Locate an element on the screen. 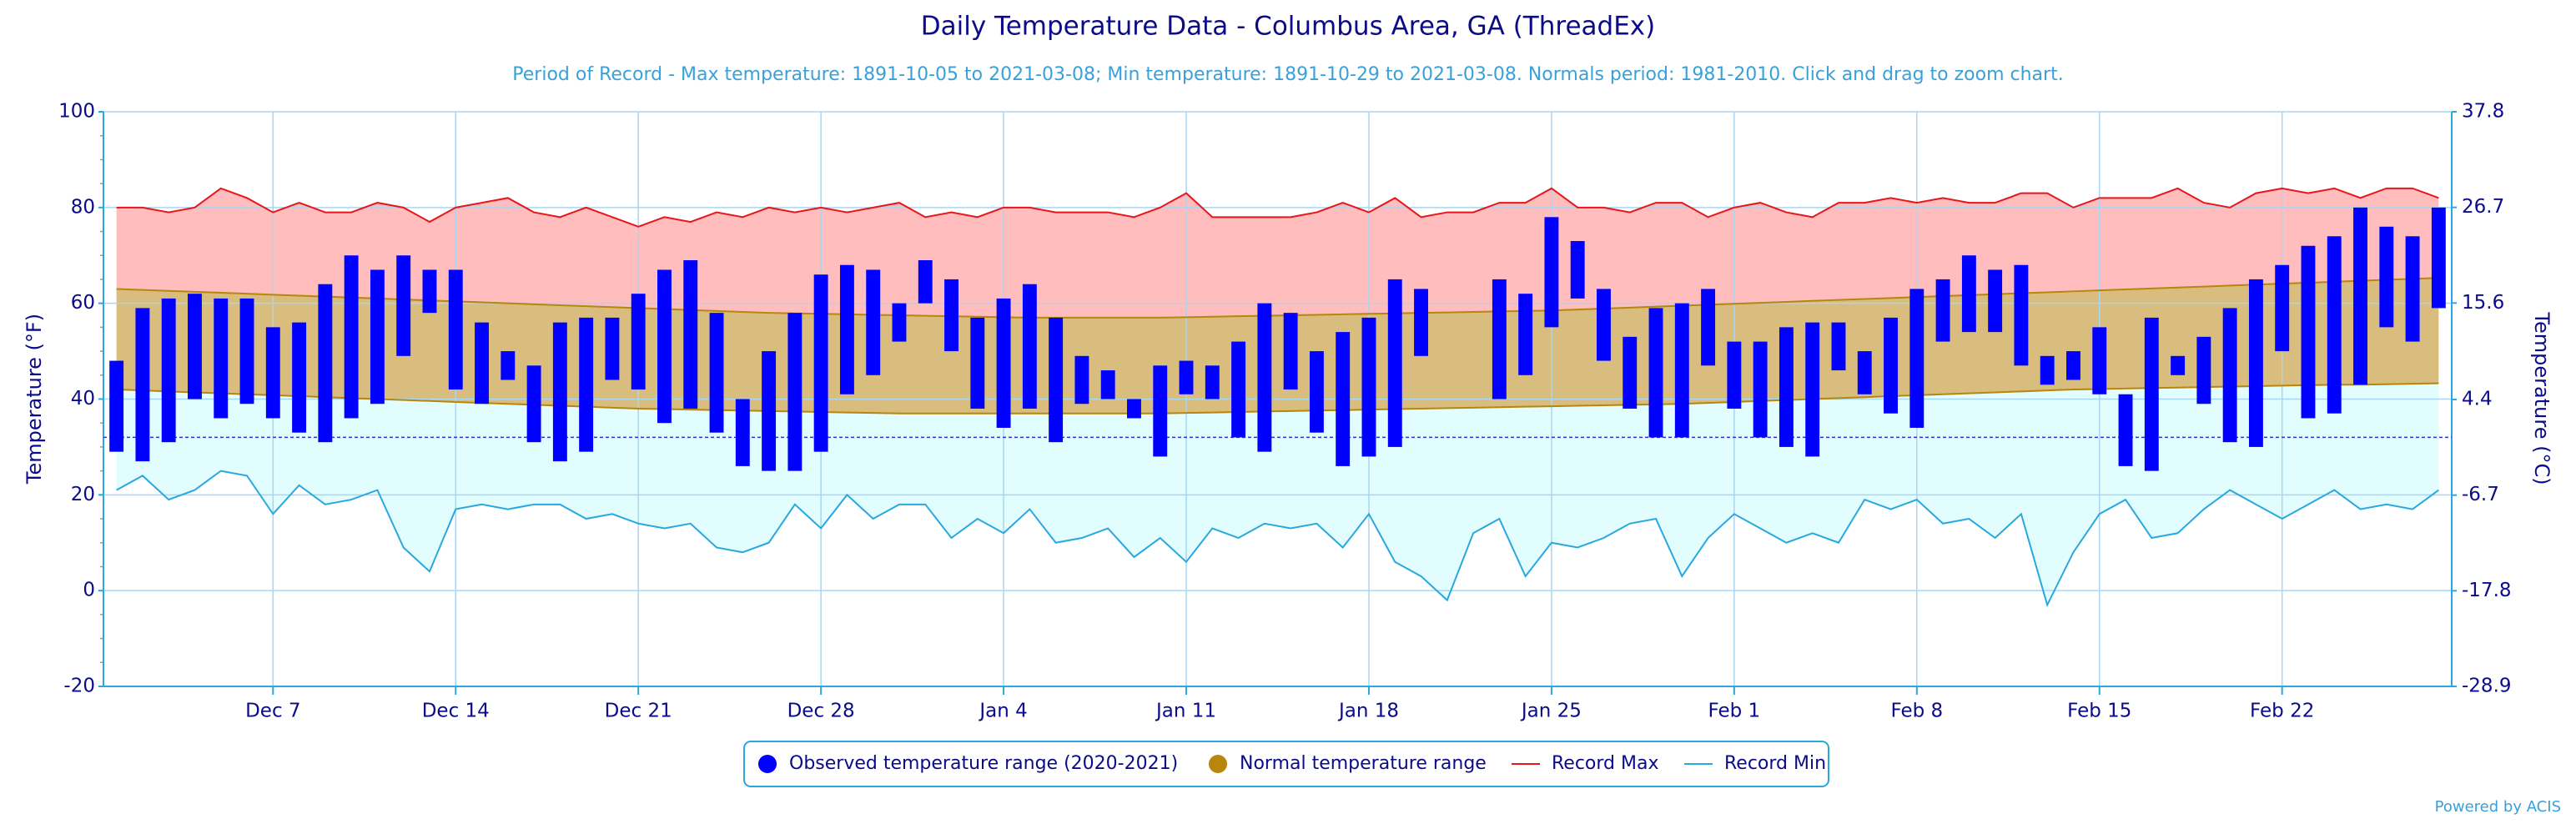  legend-label: Observed temperature range (2020-2021) is located at coordinates (983, 763).